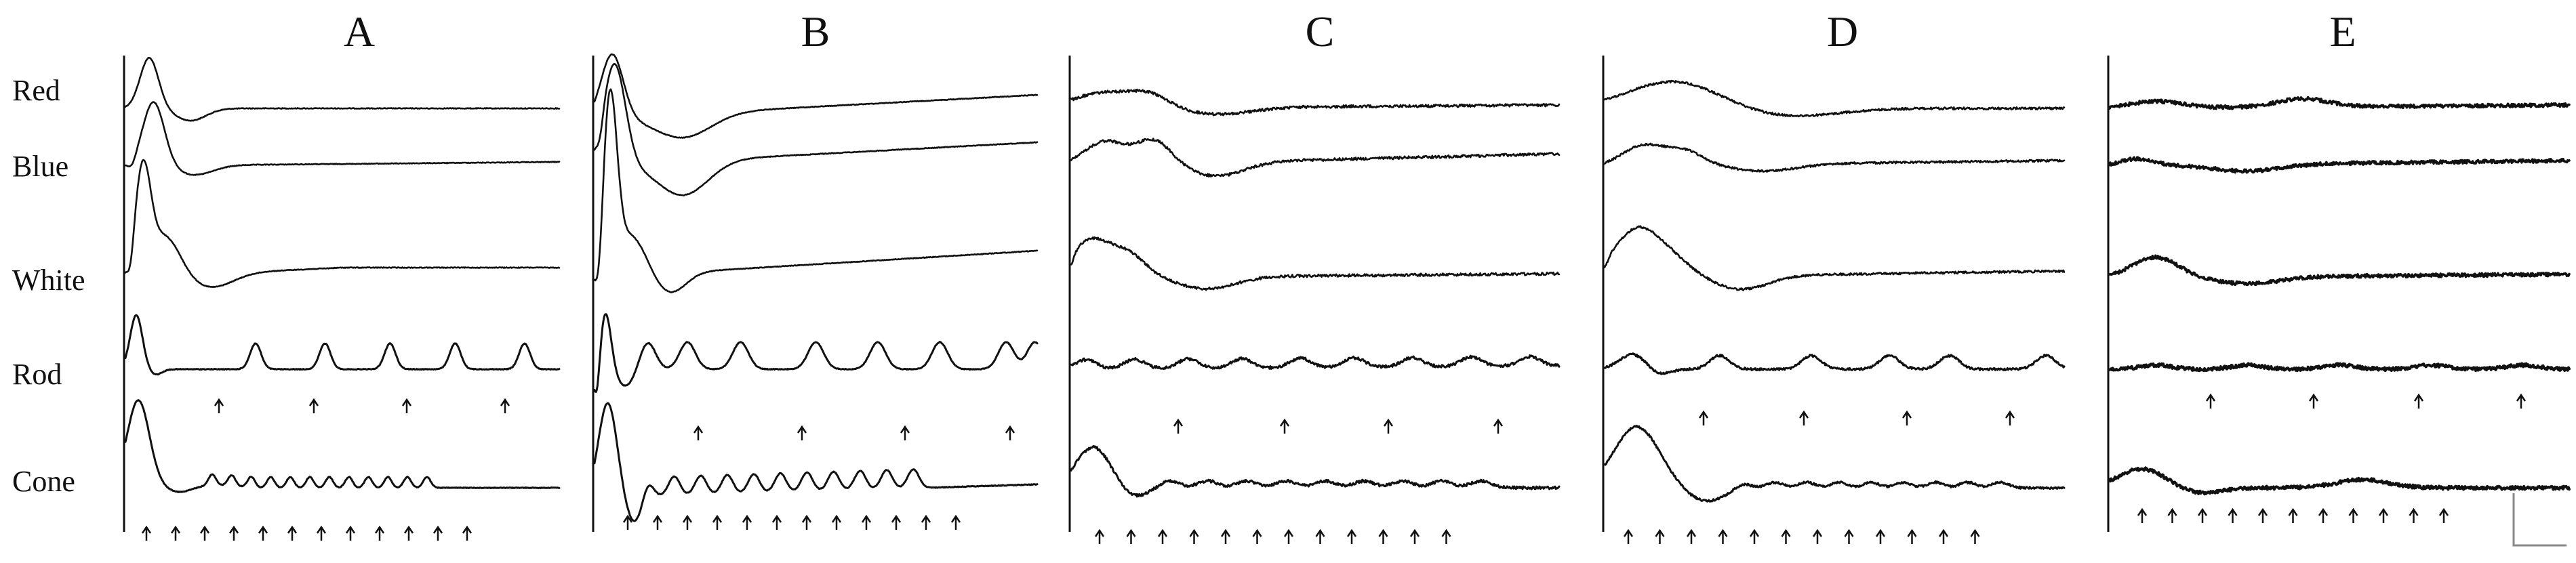  I want to click on trace-c-red, so click(1315, 103).